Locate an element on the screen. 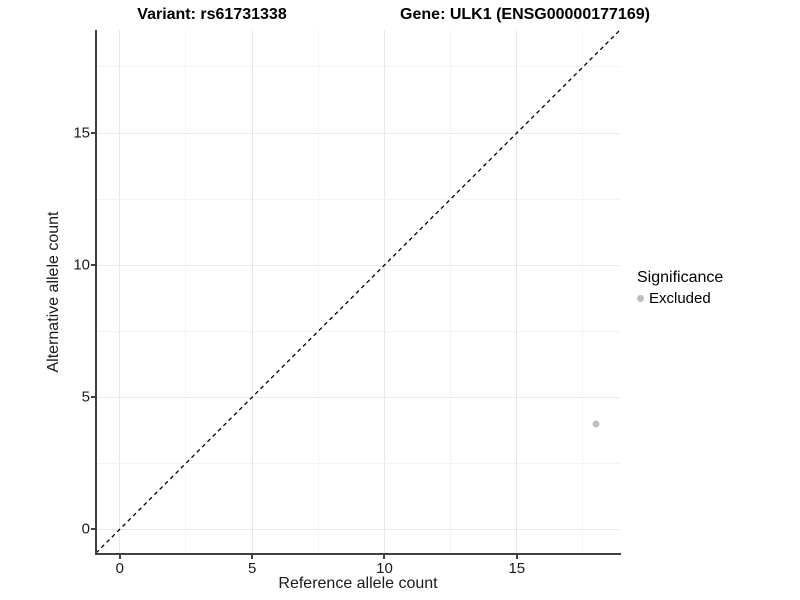  y-tick-label: 0 is located at coordinates (85, 529).